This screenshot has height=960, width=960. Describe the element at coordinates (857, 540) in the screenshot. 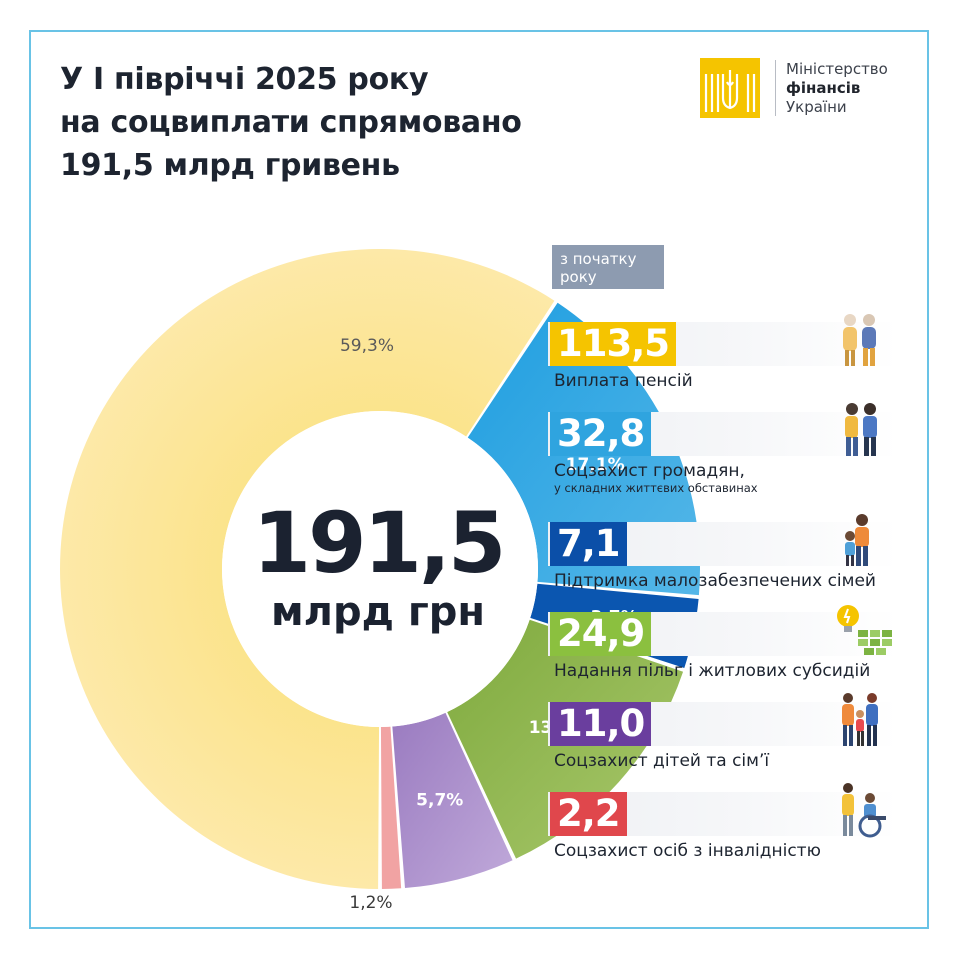

I see `parent-child-icon` at that location.